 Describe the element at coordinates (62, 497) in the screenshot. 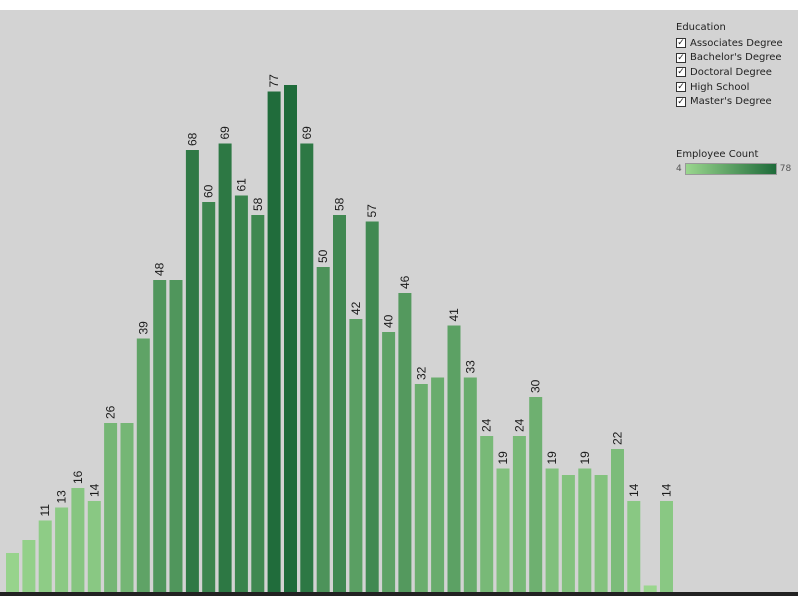

I see `bar-label-3: 13` at that location.